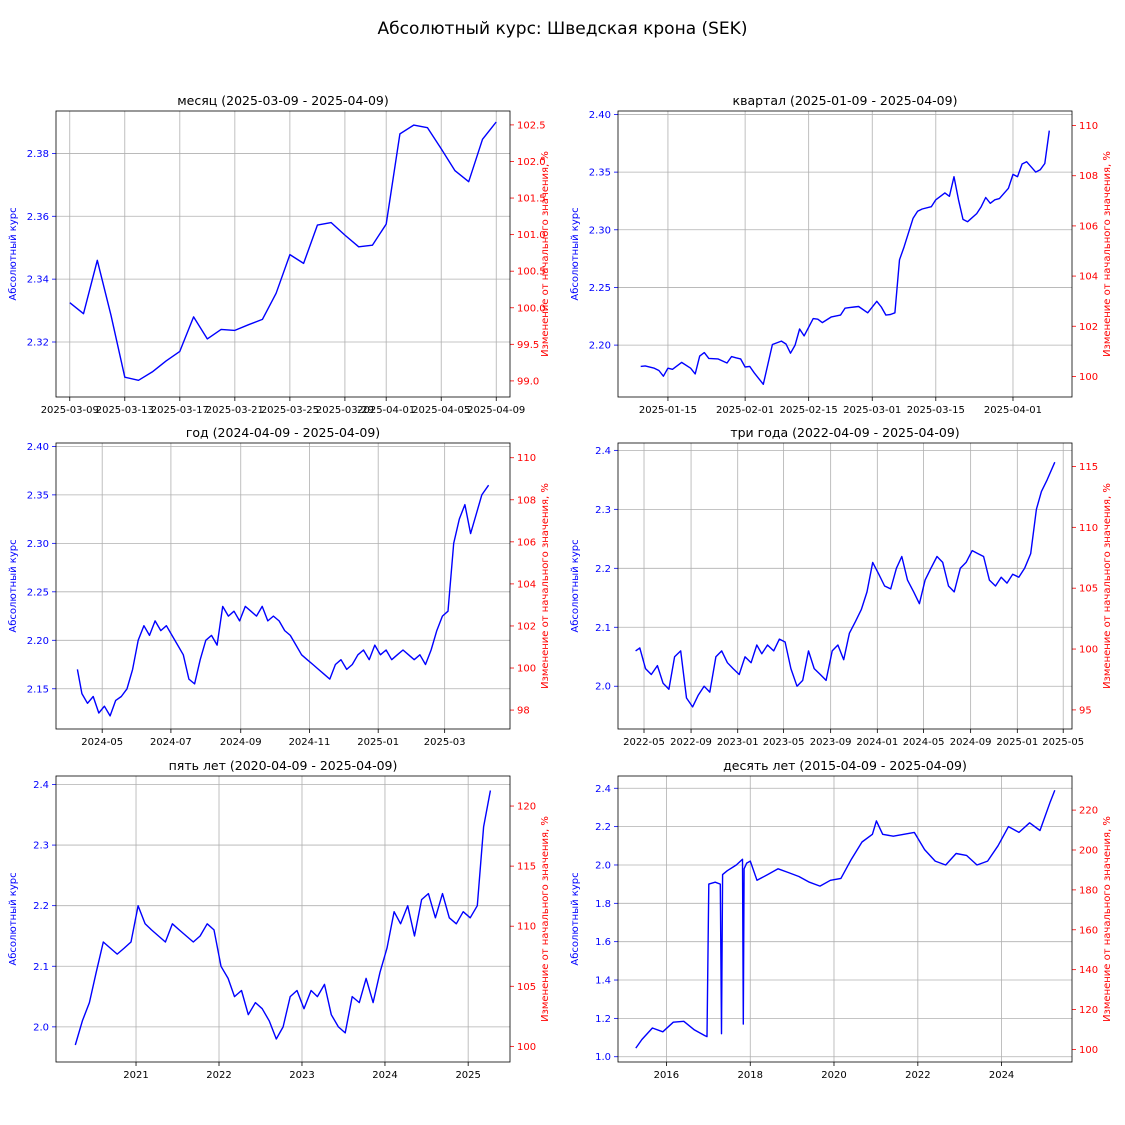 This screenshot has width=1125, height=1125. I want to click on right-tick-label: 115, so click(526, 867).